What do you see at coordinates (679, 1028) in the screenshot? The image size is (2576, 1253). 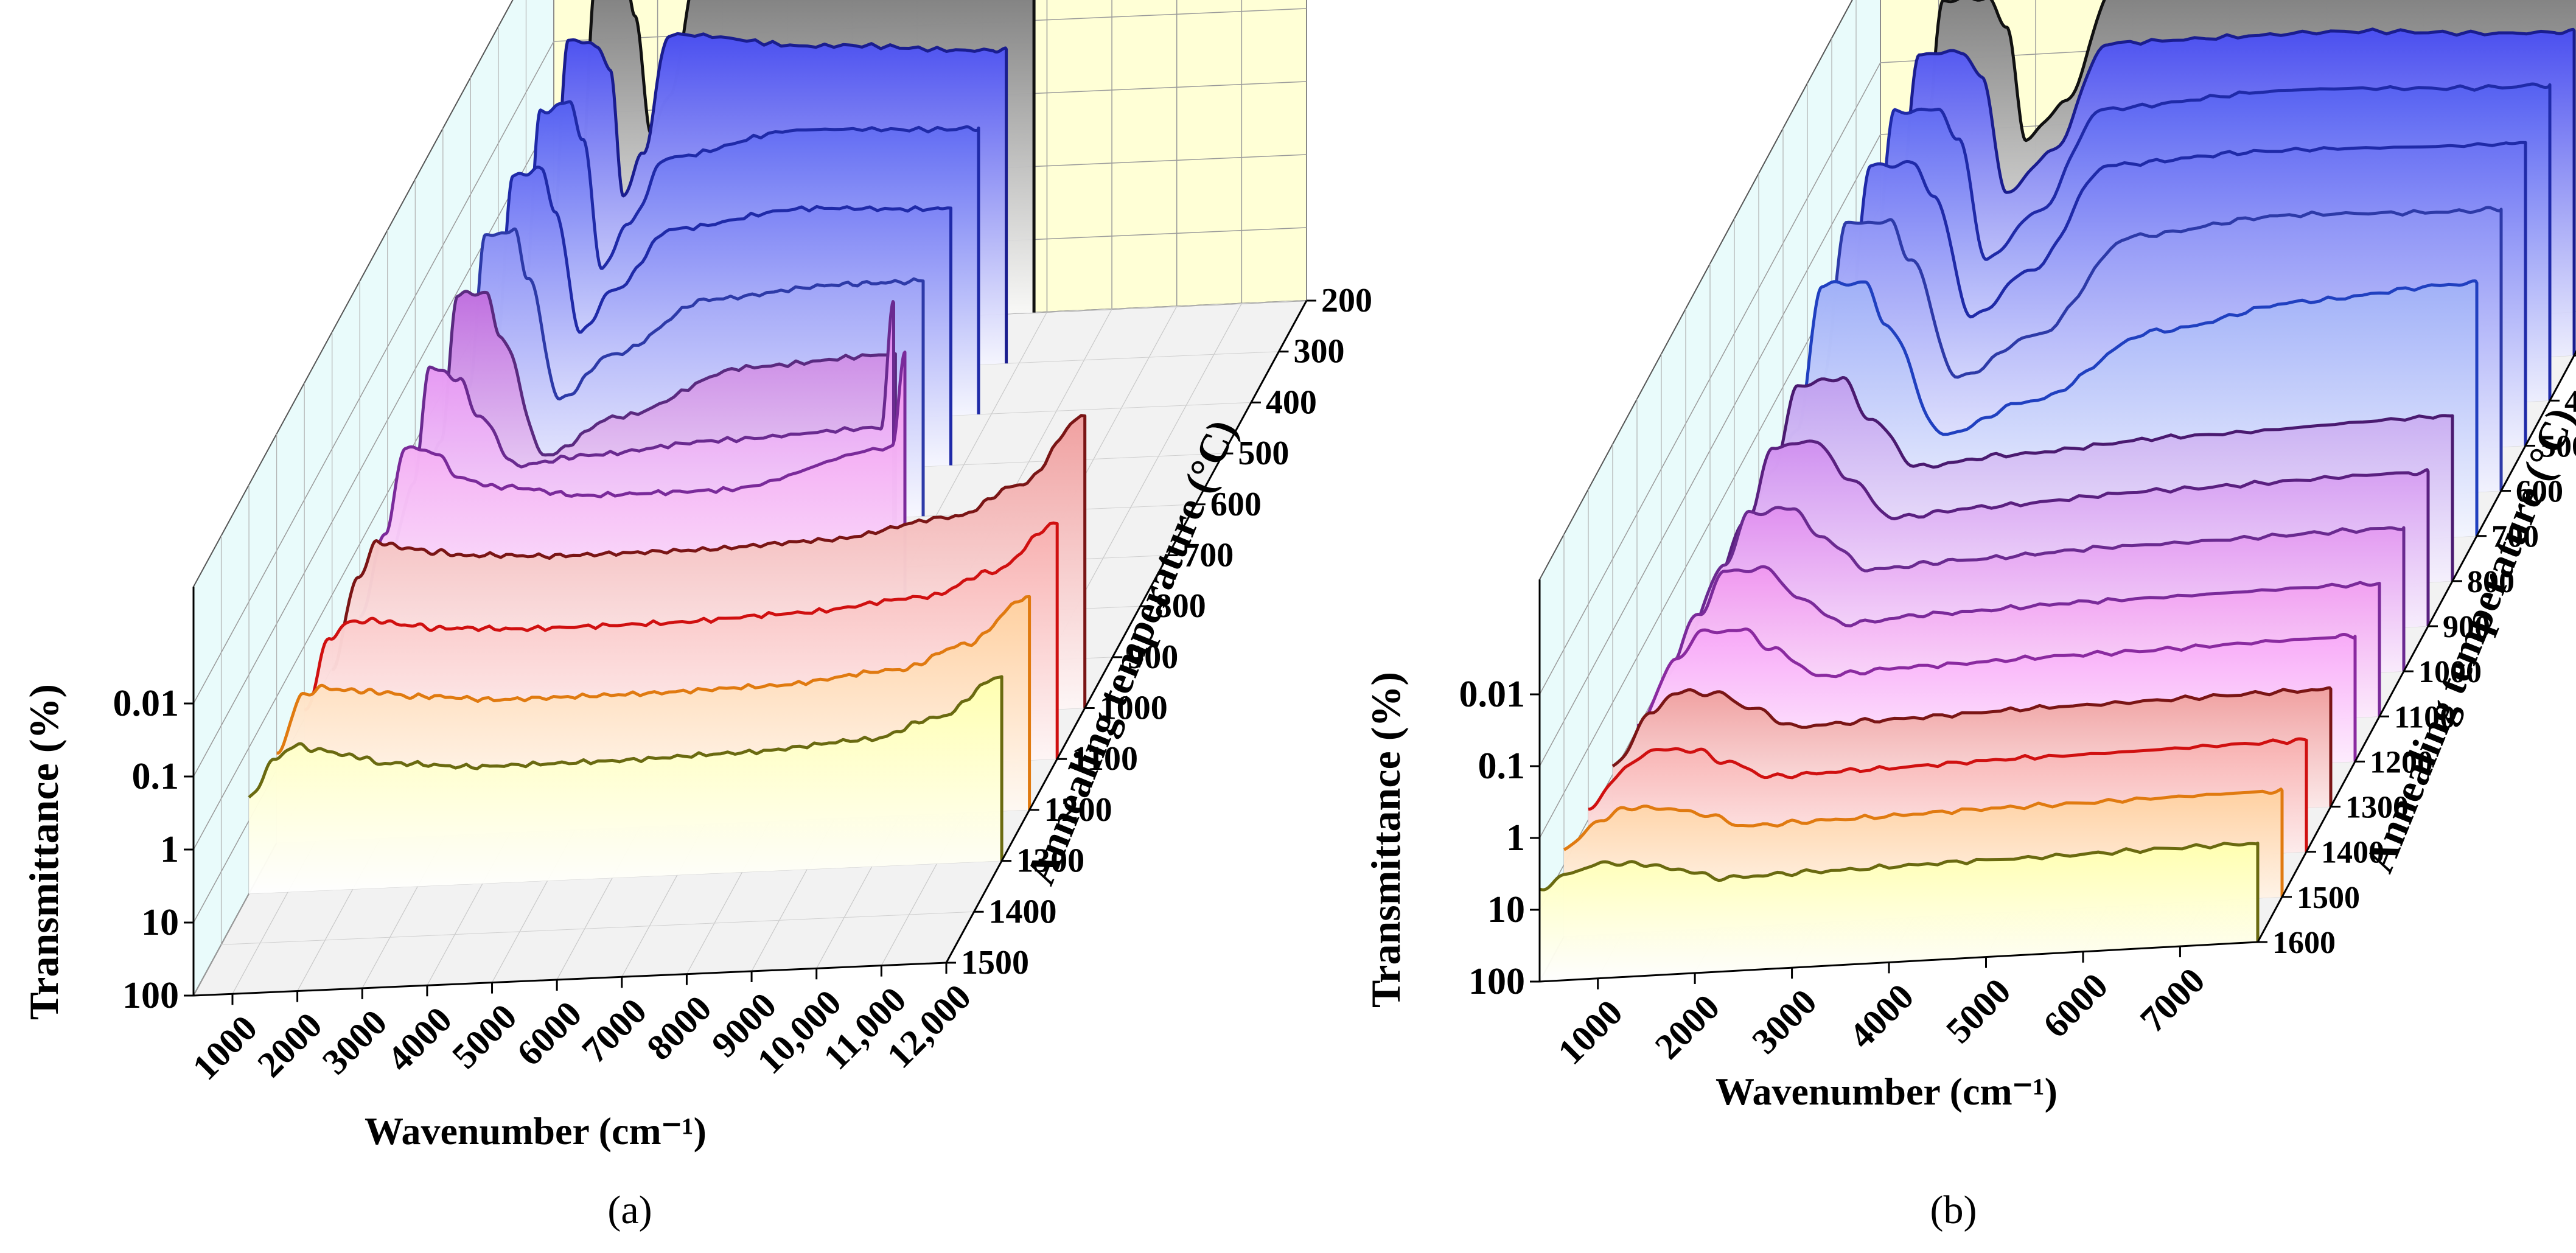 I see `x-tick-label: 8000` at bounding box center [679, 1028].